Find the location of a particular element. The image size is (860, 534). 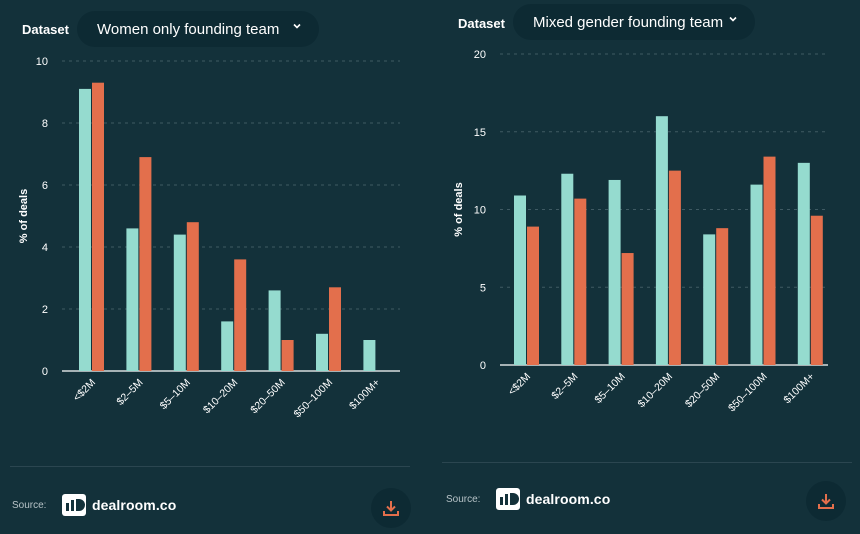

dataset-select-value: Mixed gender founding team is located at coordinates (628, 22).